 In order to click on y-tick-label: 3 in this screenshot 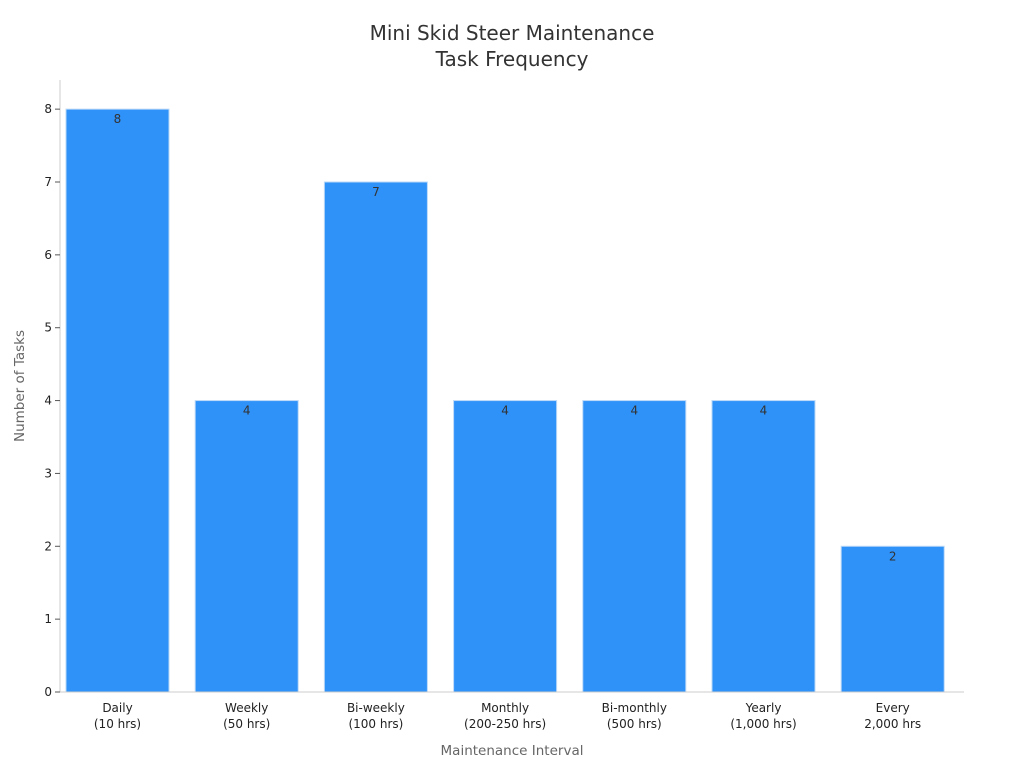, I will do `click(48, 473)`.